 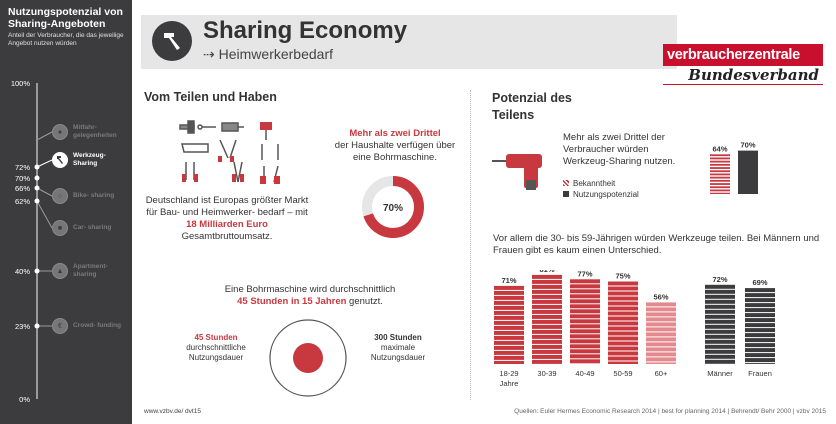 I want to click on category-crowd: € Crowd- funding, so click(x=86, y=326).